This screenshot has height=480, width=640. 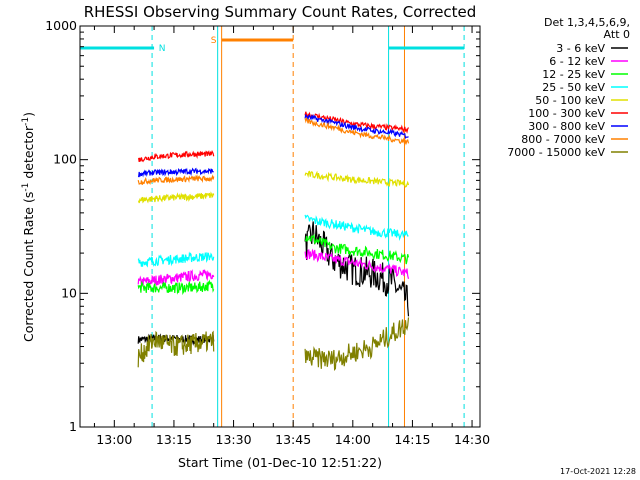 What do you see at coordinates (566, 113) in the screenshot?
I see `legend-label: 100 - 300 keV` at bounding box center [566, 113].